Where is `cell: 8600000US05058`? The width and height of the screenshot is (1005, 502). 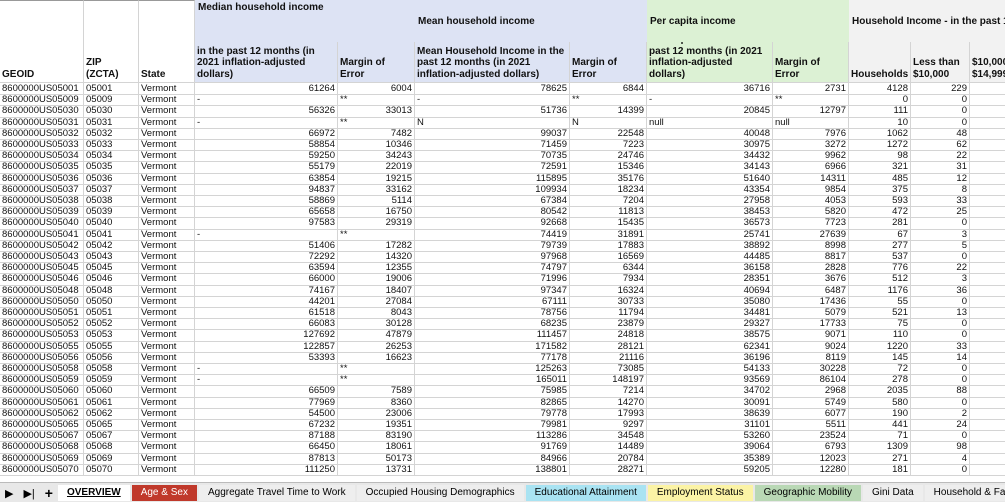
cell: 8600000US05058 is located at coordinates (42, 369).